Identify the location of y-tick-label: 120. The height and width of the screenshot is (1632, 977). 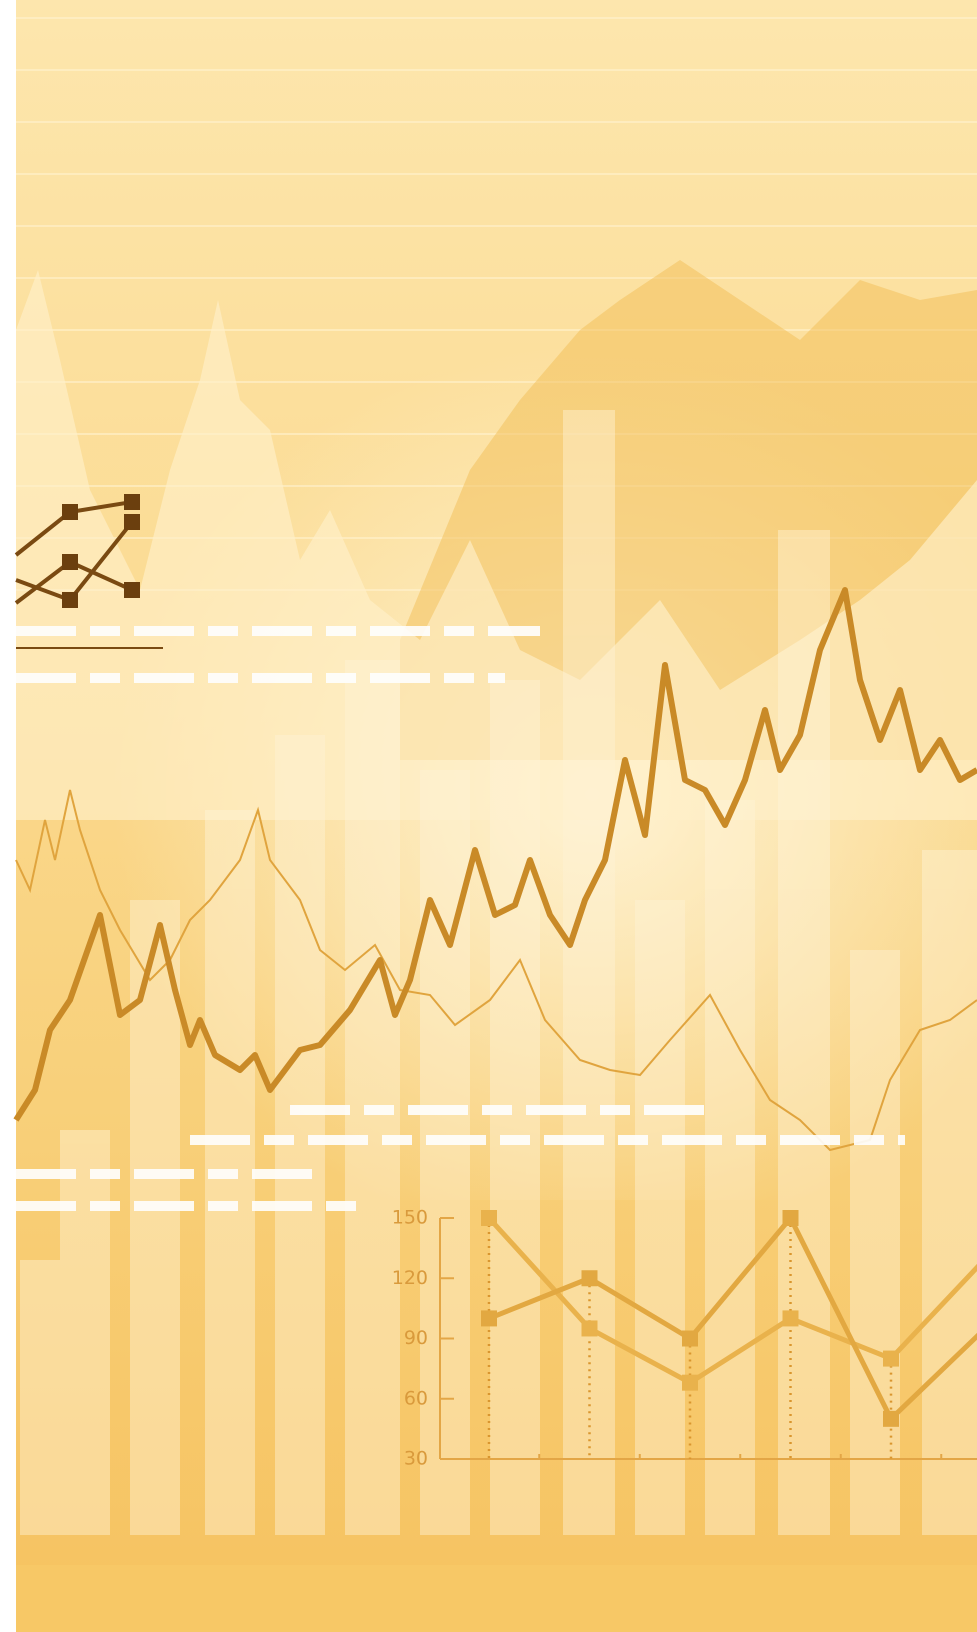
(410, 1278).